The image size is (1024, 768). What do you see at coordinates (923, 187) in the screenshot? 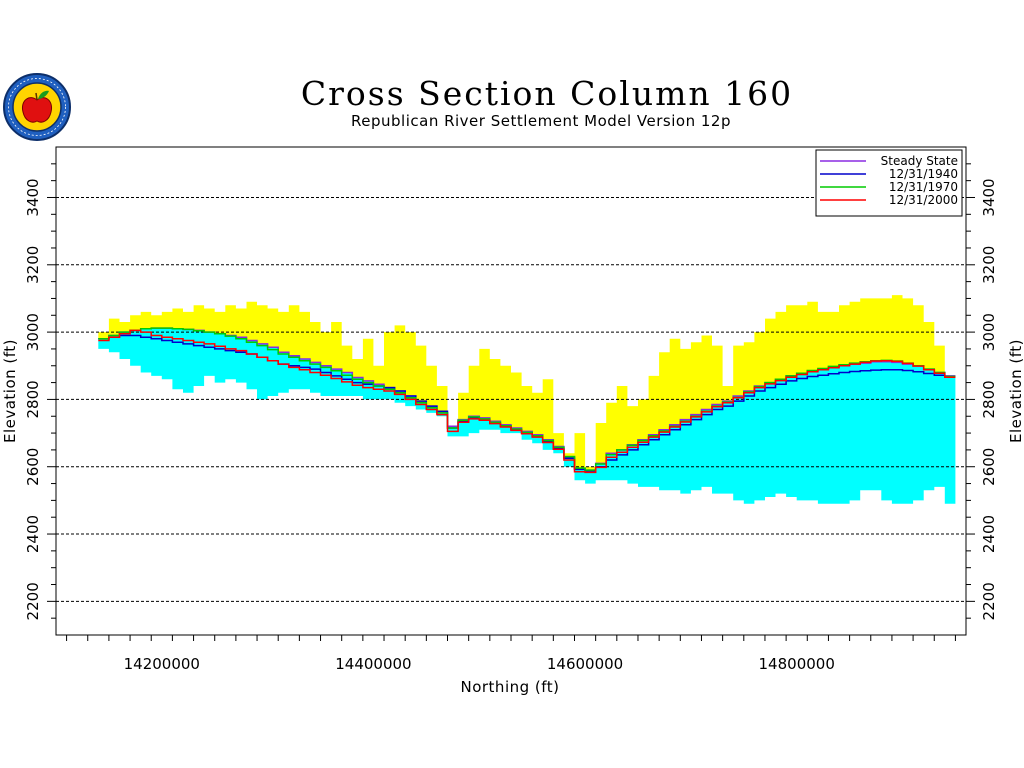
I see `legend-label: 12/31/1970` at bounding box center [923, 187].